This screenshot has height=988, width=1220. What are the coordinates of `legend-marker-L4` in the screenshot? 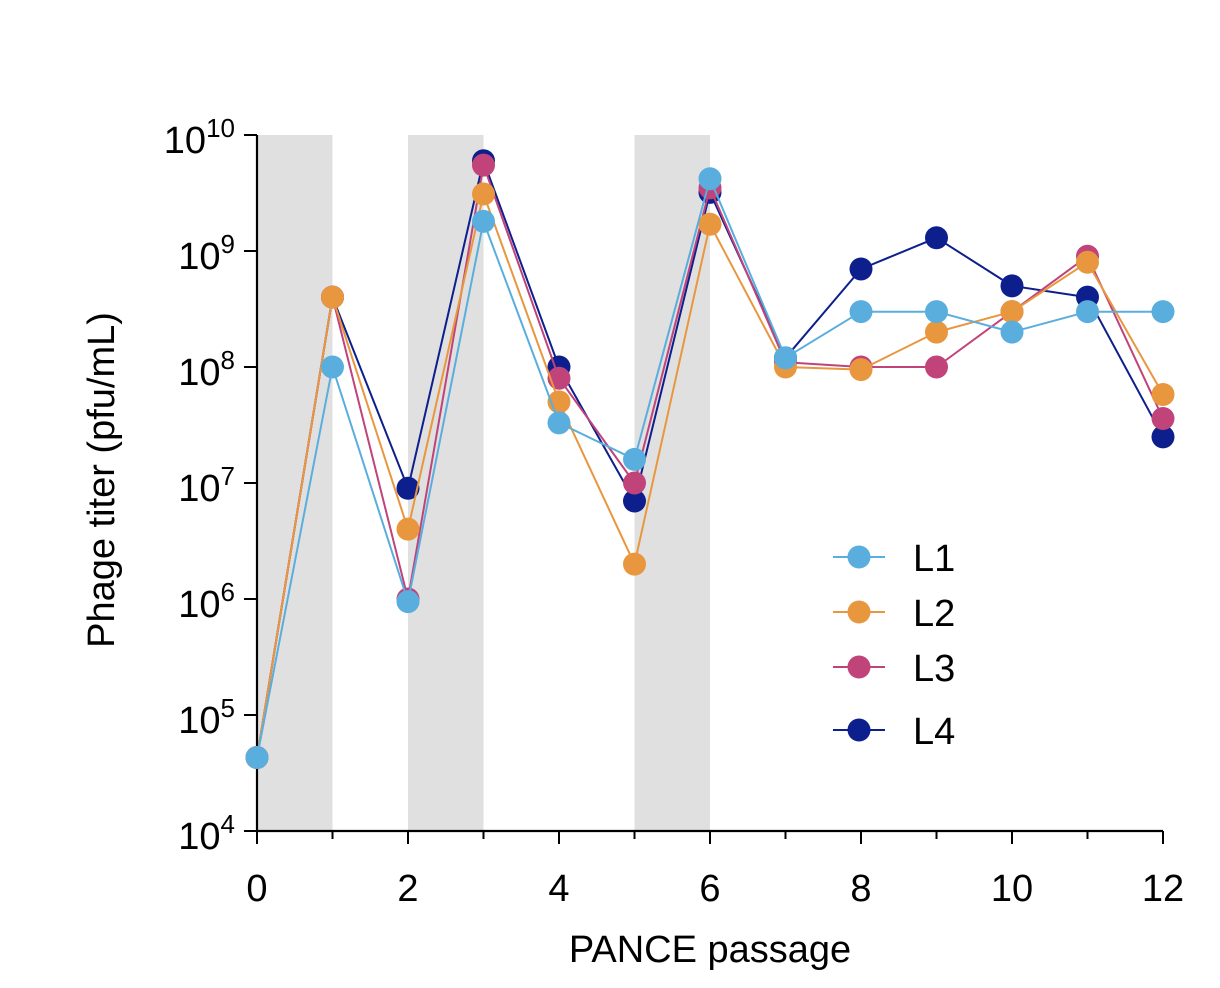 It's located at (859, 730).